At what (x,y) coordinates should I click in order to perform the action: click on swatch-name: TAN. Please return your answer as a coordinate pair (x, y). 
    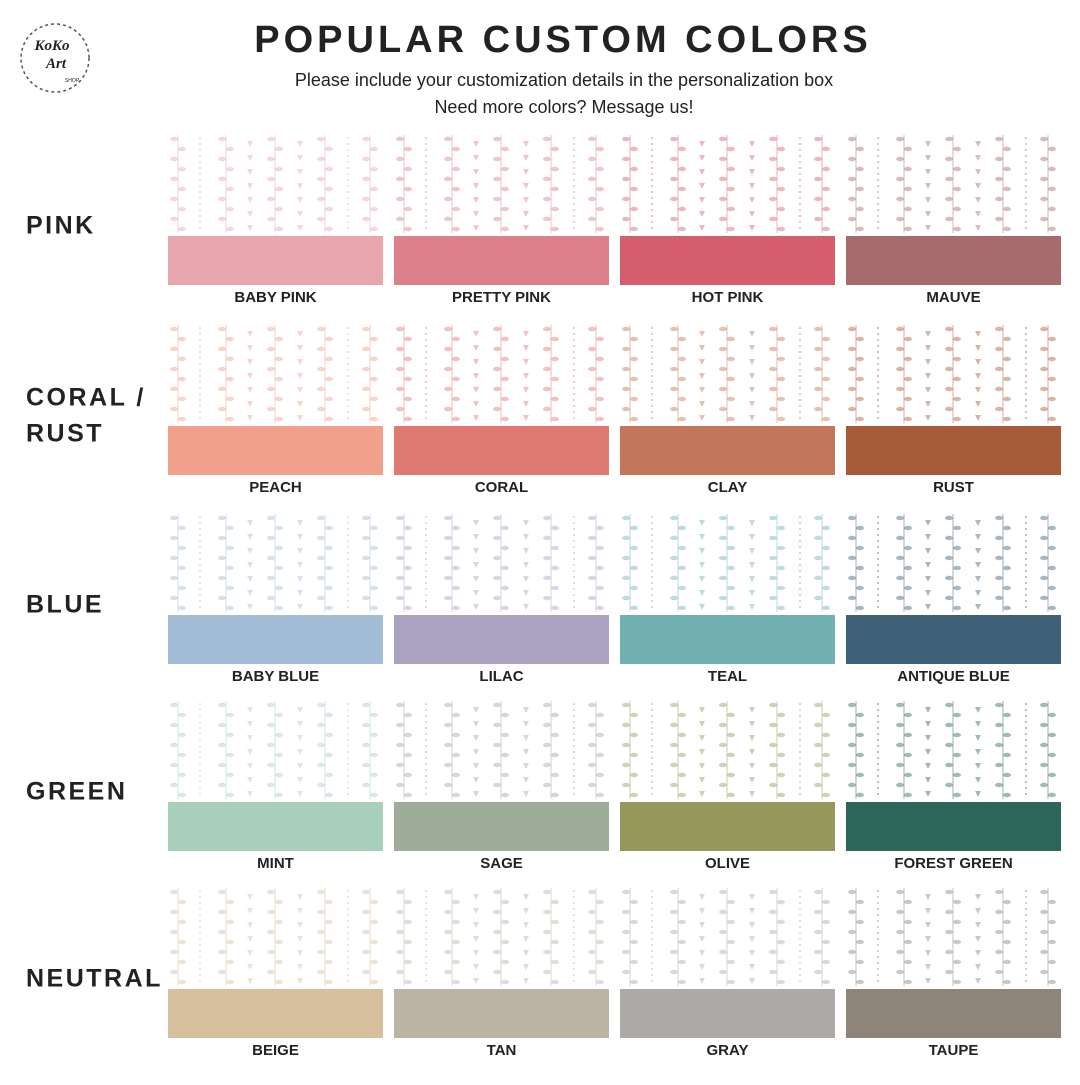
    Looking at the image, I should click on (502, 1050).